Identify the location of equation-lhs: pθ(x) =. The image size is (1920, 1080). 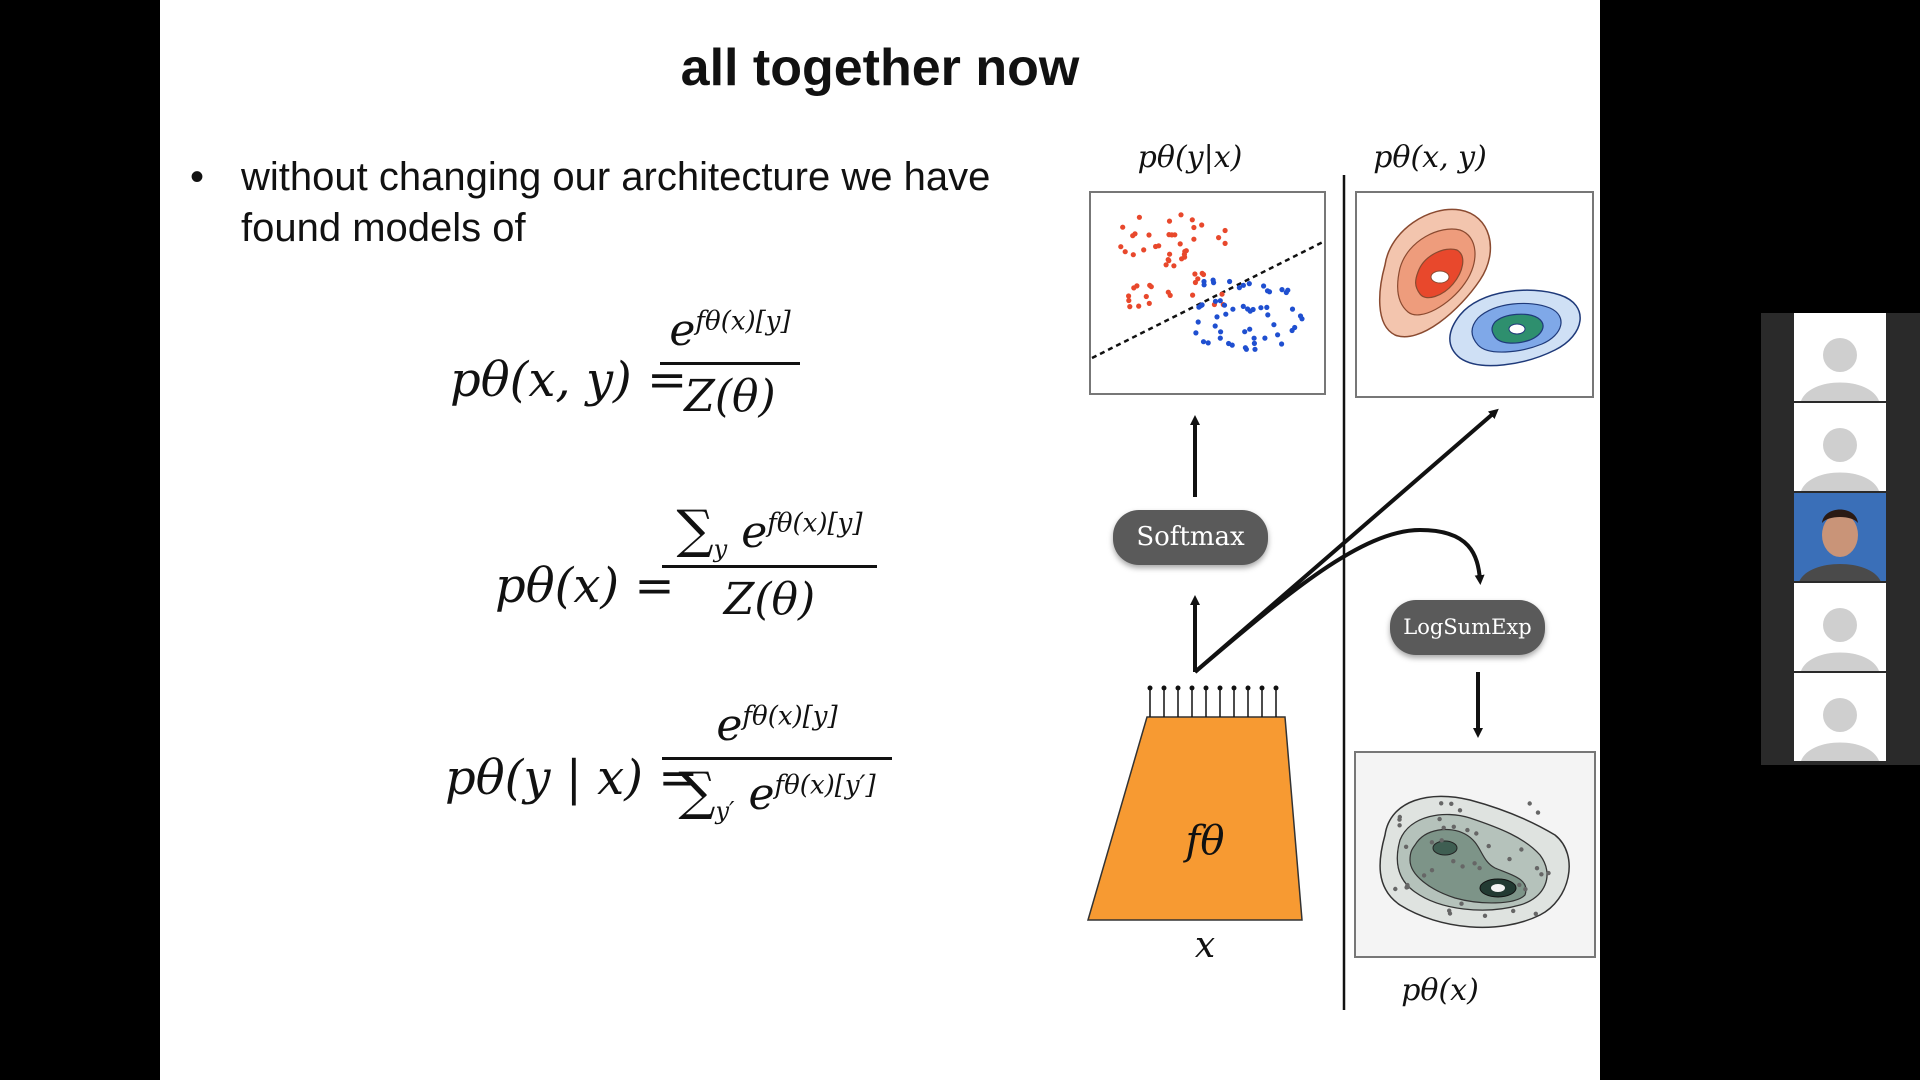
(585, 586).